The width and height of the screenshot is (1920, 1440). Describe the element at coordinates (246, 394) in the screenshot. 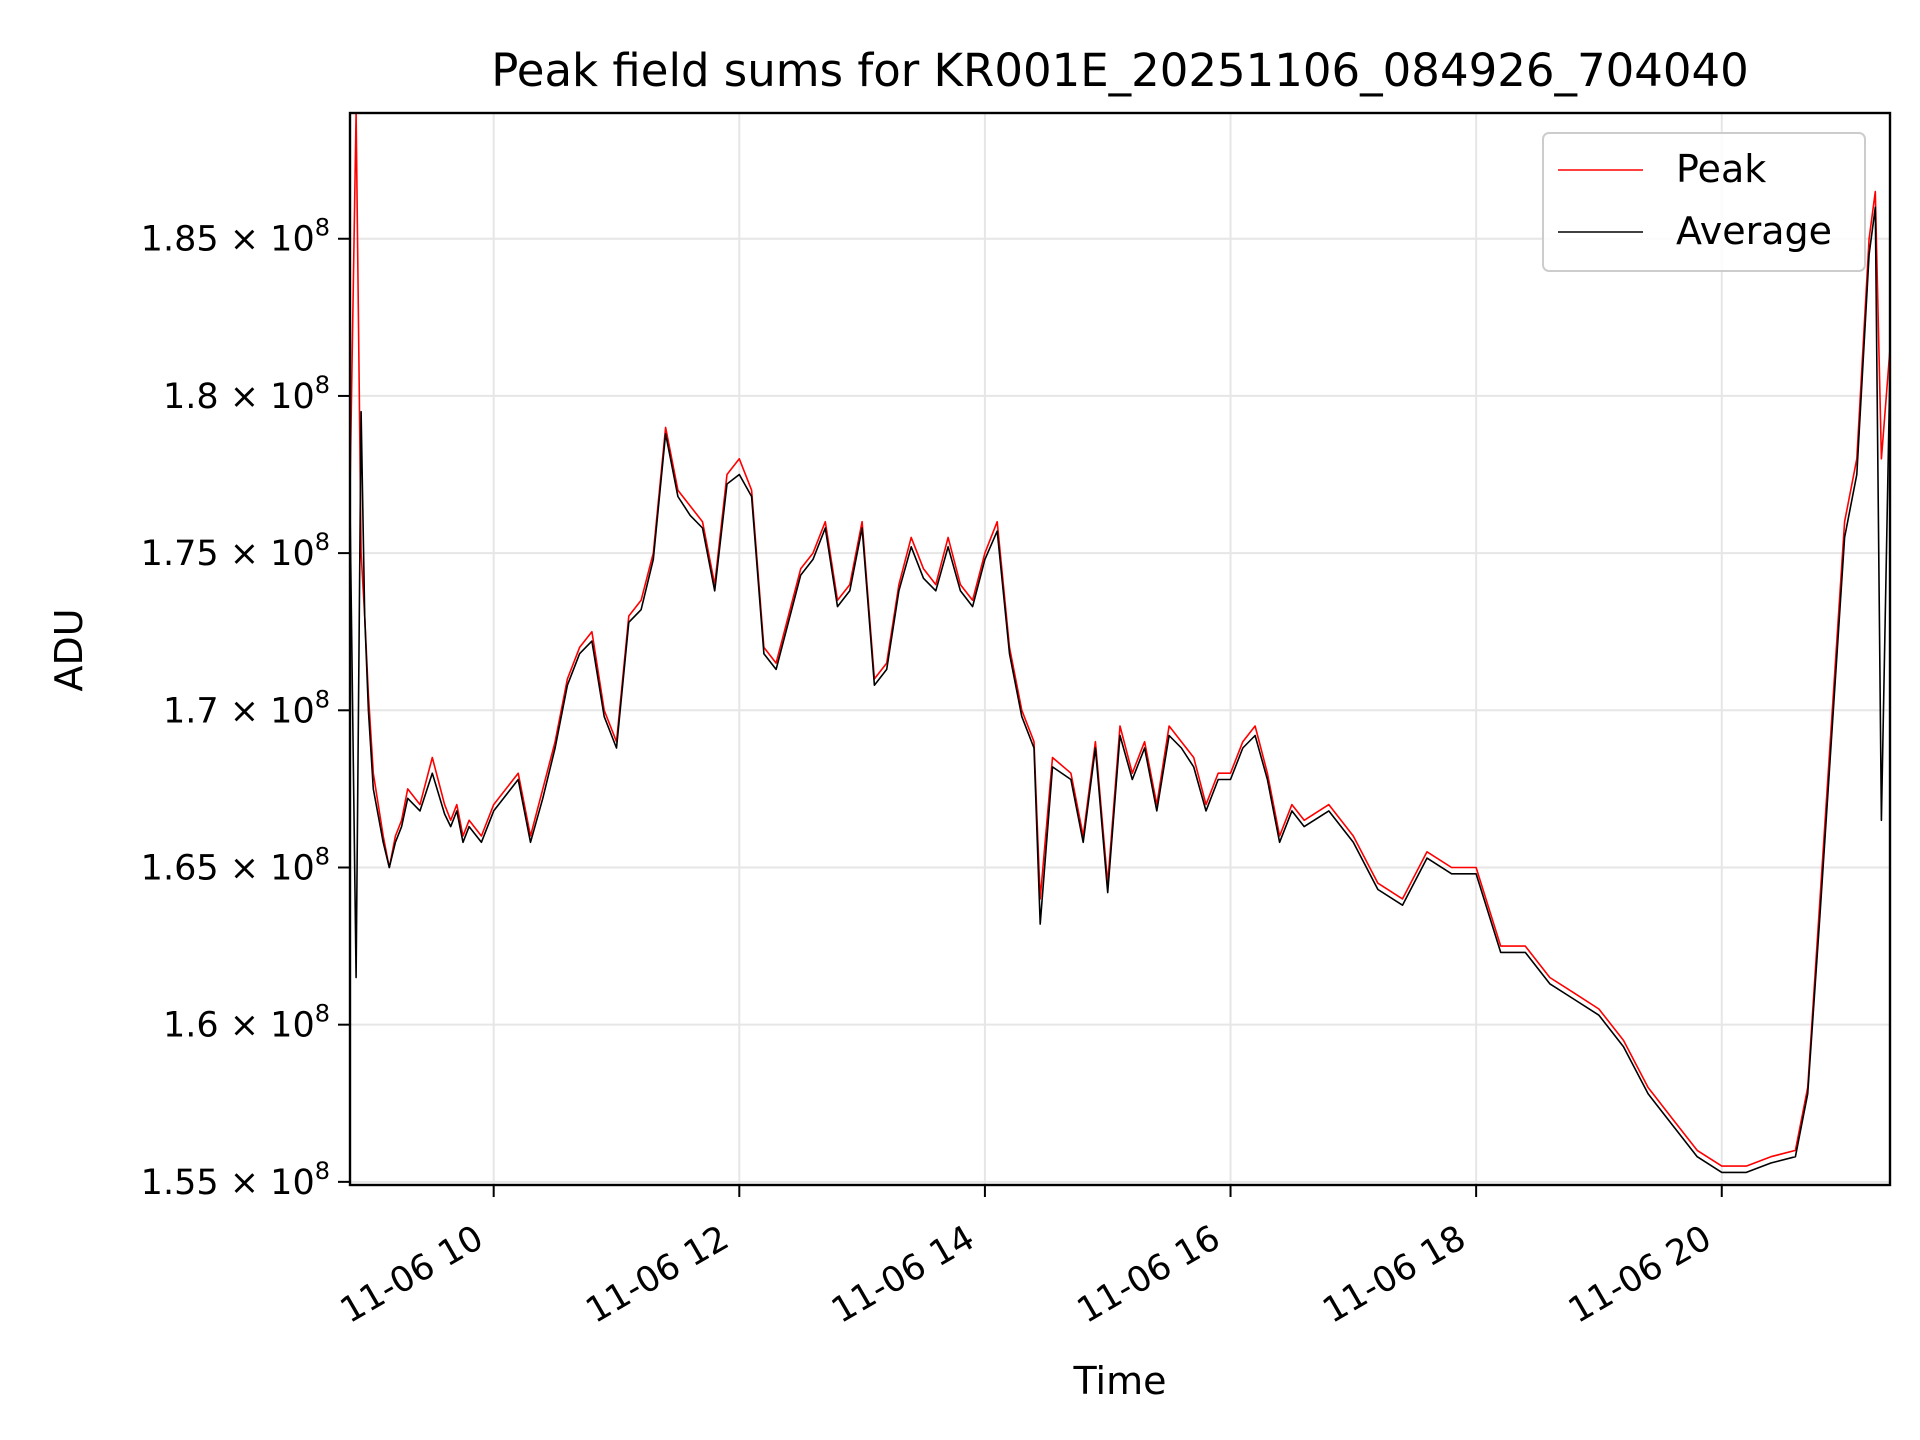

I see `y-tick-label: 1.8 × 108` at that location.